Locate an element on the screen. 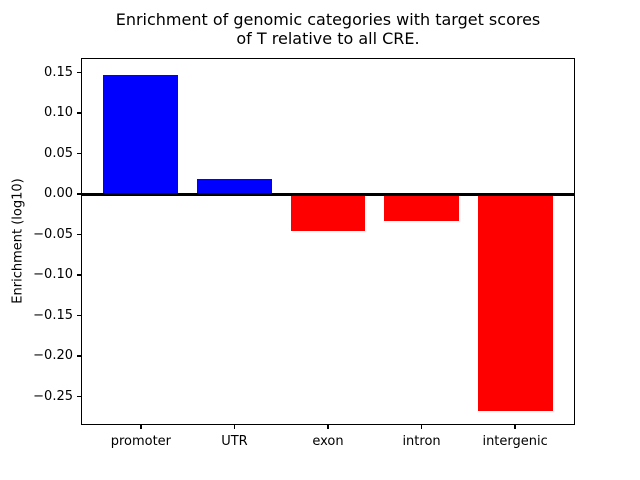 The image size is (640, 480). y-tick-label: −0.10 is located at coordinates (53, 275).